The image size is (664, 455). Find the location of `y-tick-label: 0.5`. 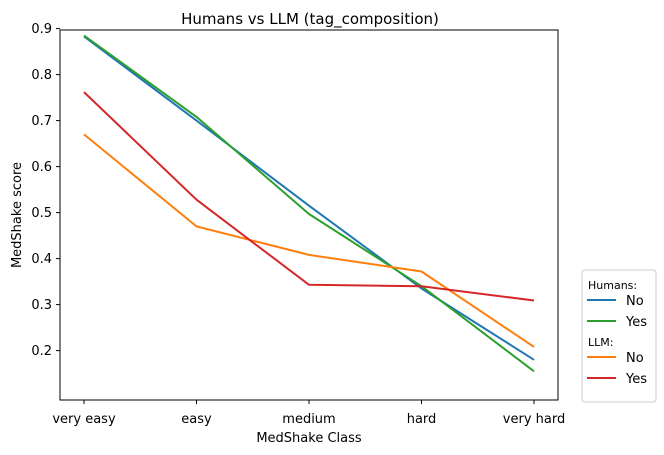

y-tick-label: 0.5 is located at coordinates (41, 213).